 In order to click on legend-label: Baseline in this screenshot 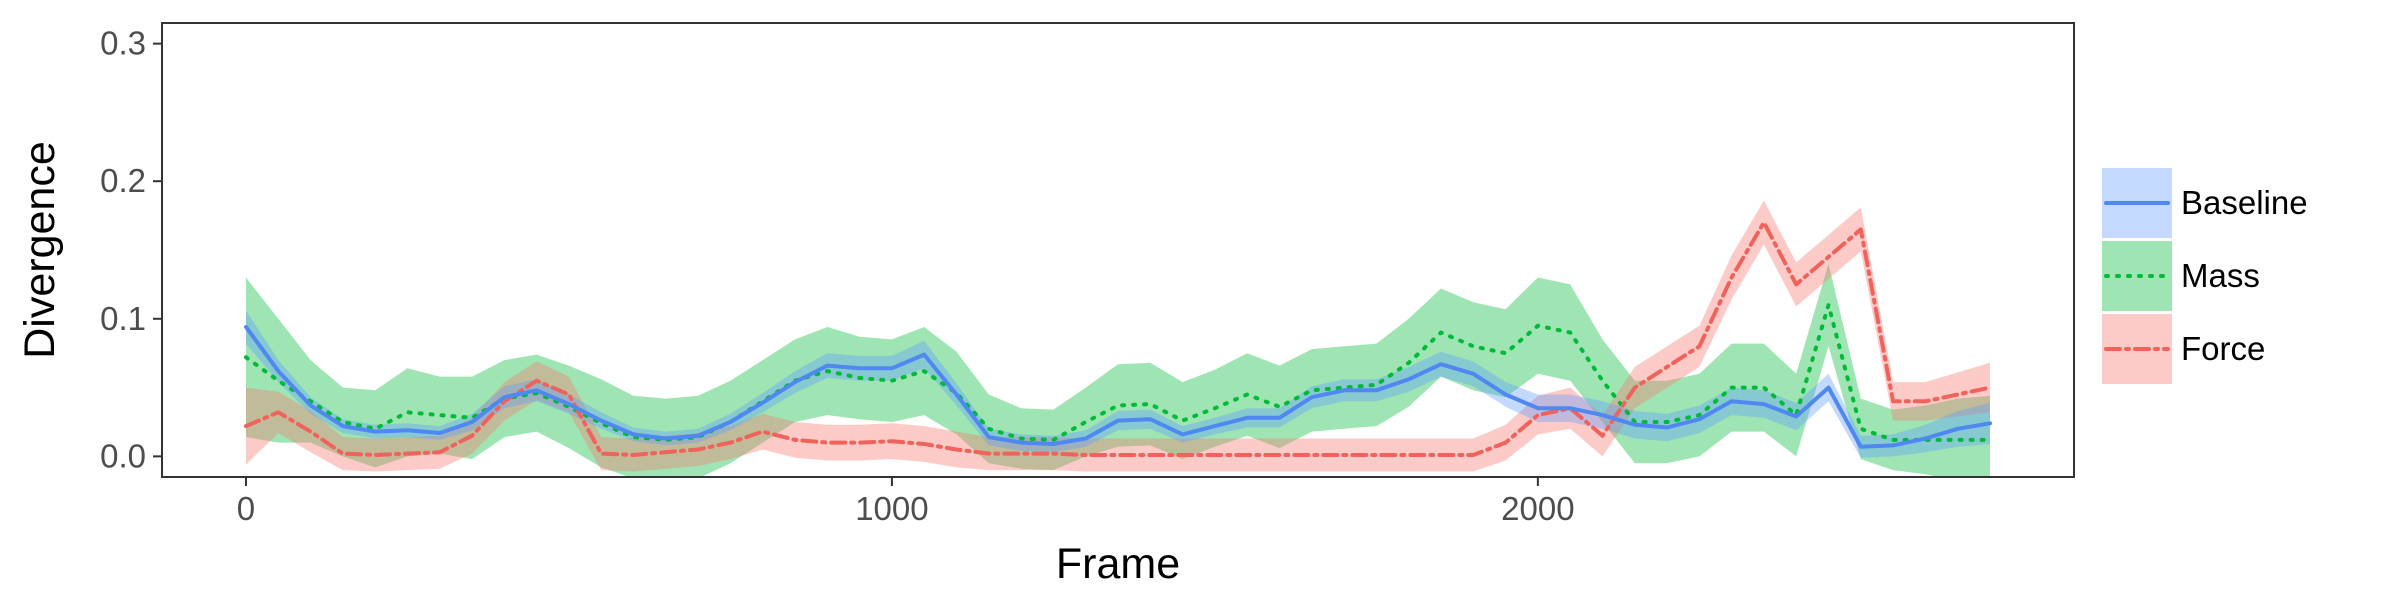, I will do `click(2244, 202)`.